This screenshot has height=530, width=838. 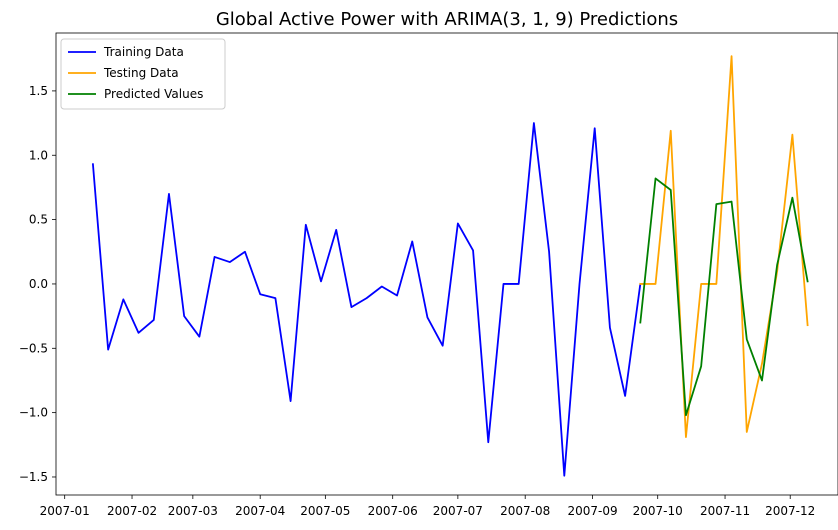 What do you see at coordinates (725, 511) in the screenshot?
I see `x-tick-label: 2007-11` at bounding box center [725, 511].